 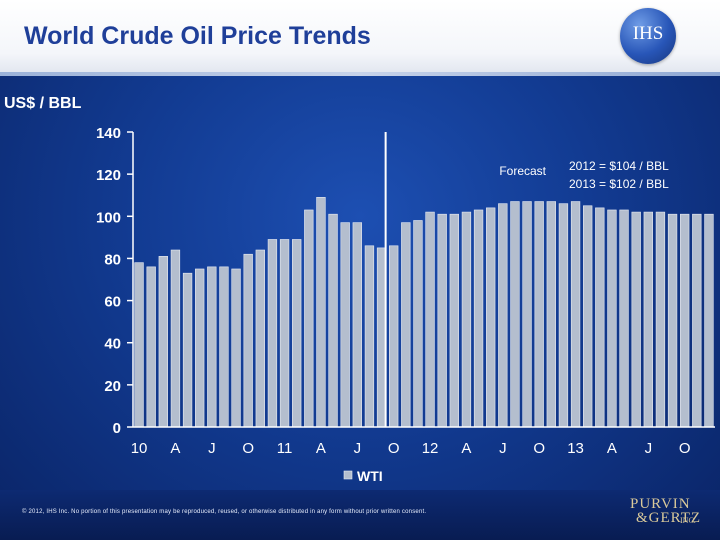 I want to click on page-title: World Crude Oil Price Trends, so click(x=197, y=36).